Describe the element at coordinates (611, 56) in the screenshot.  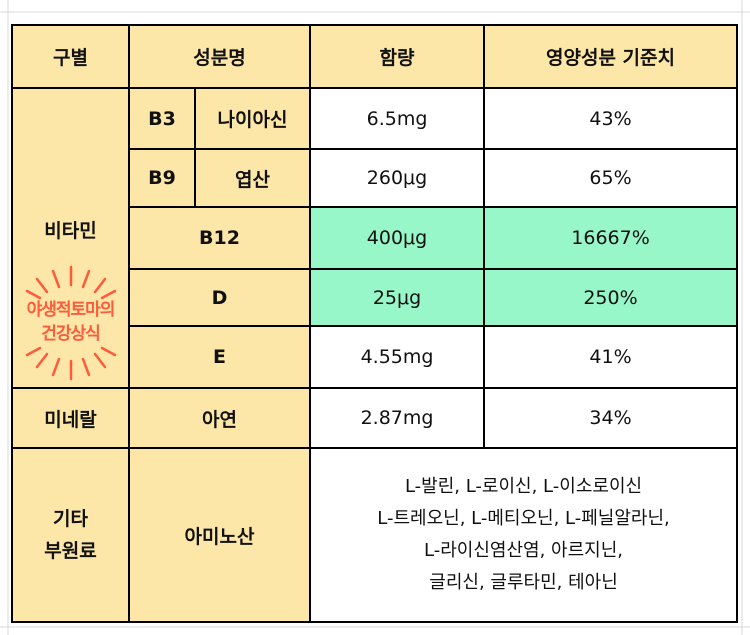
I see `header-daily-value: 영양성분 기준치` at that location.